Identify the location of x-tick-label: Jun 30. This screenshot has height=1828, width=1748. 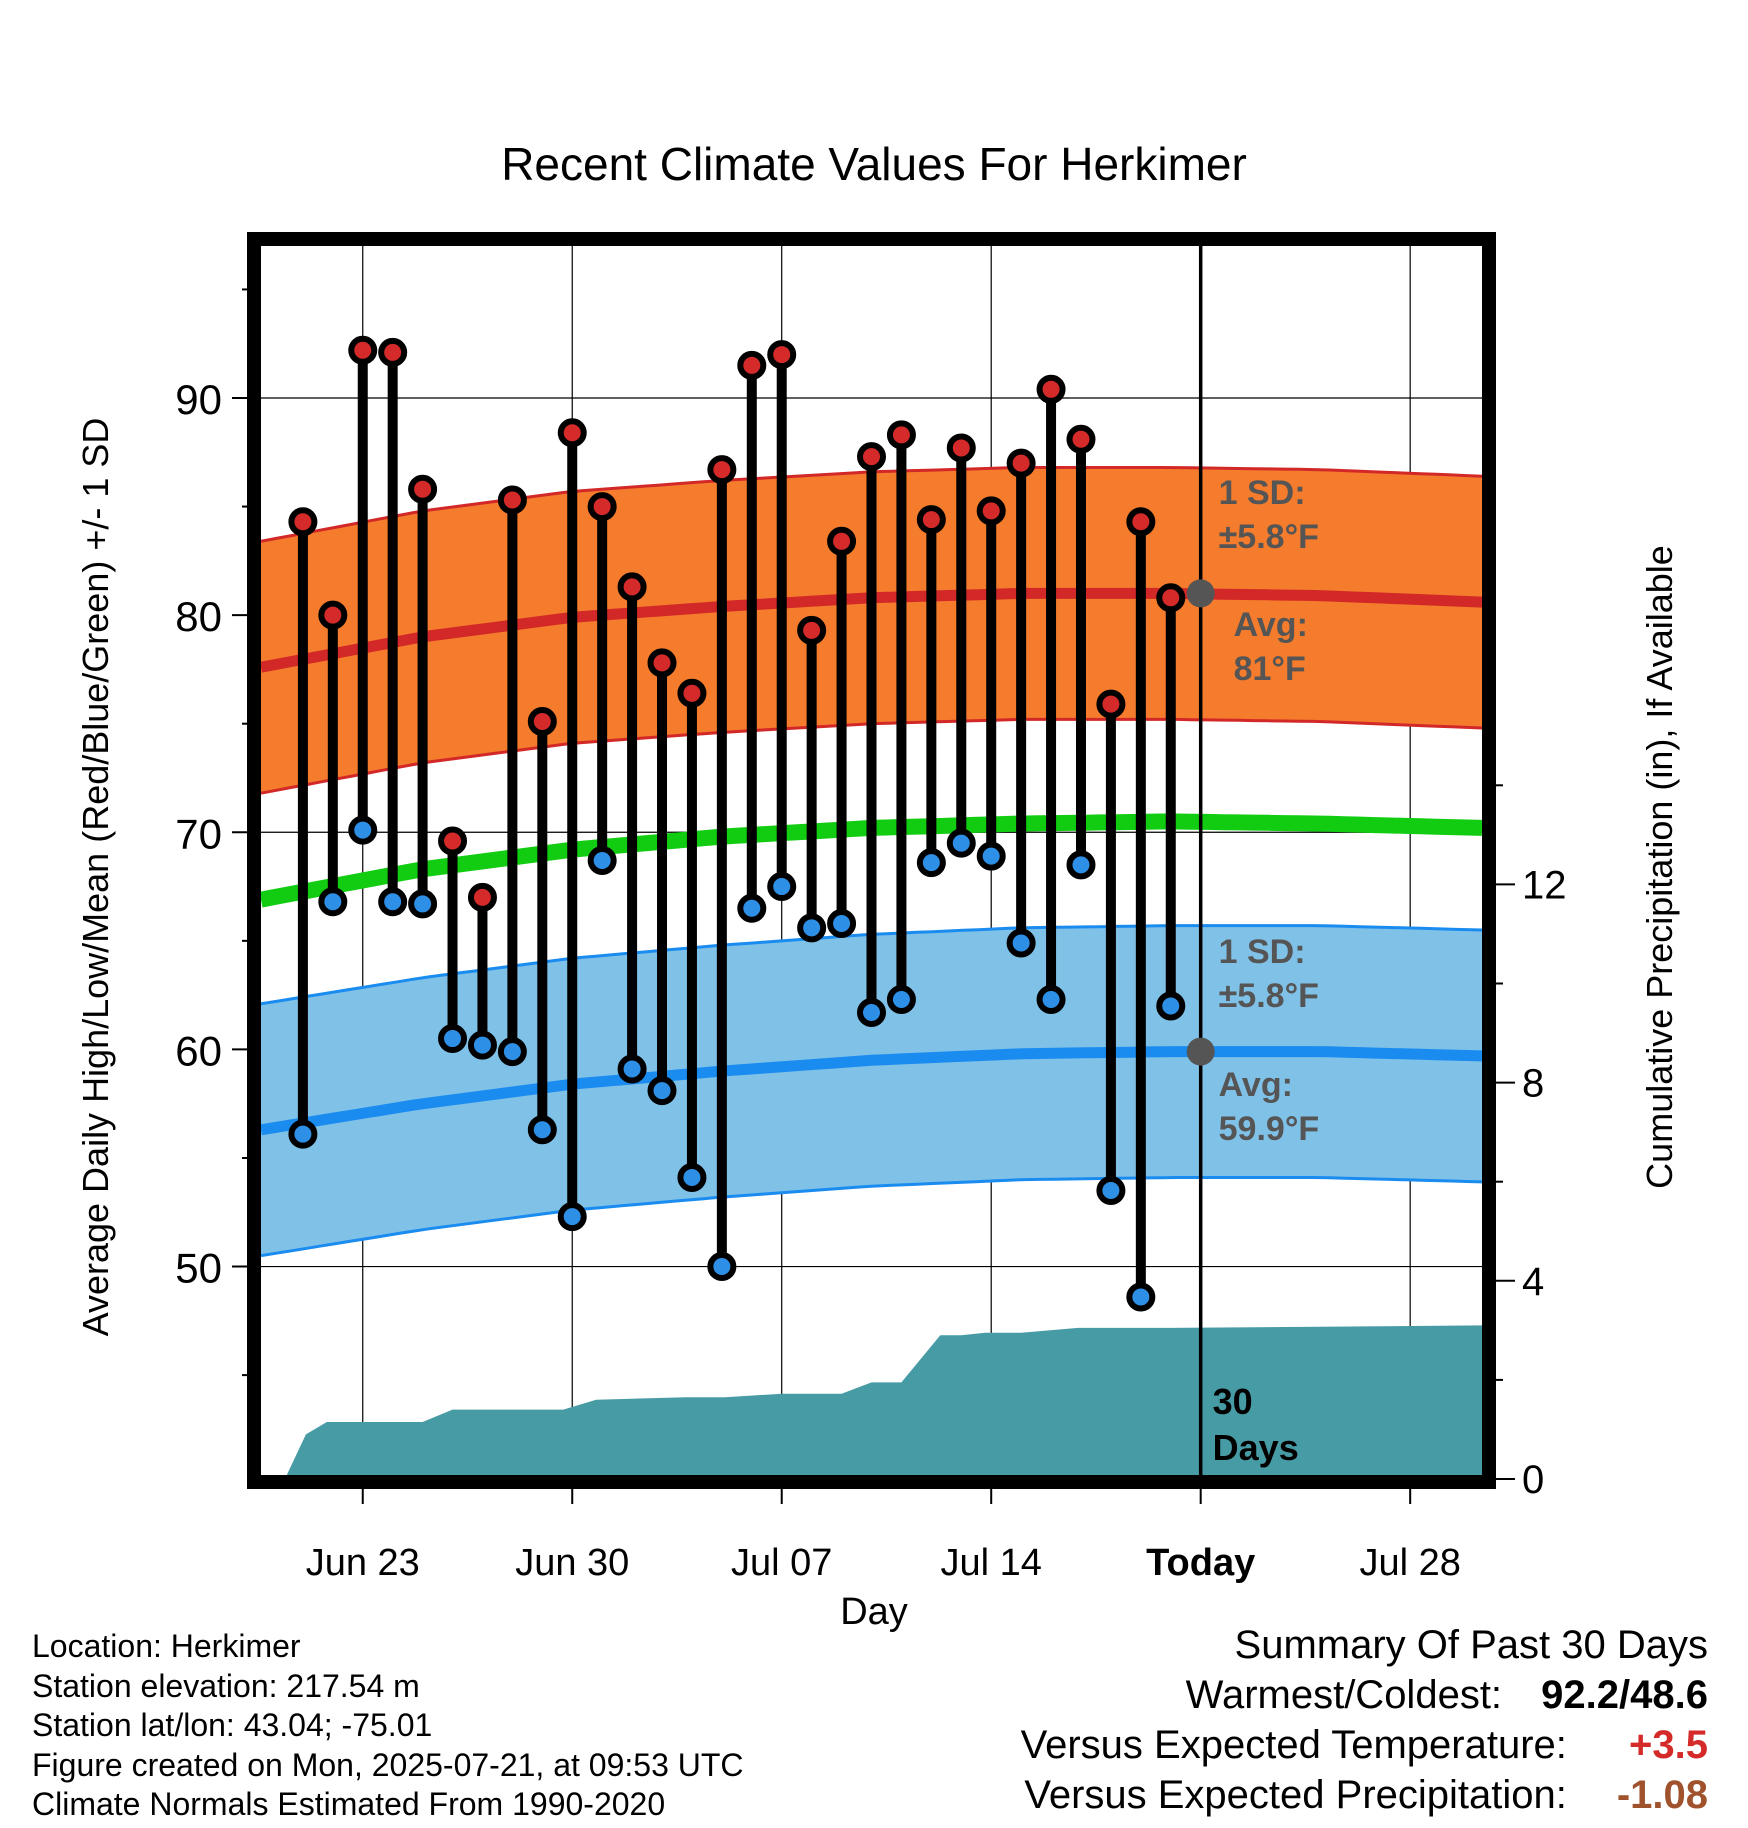
(572, 1563).